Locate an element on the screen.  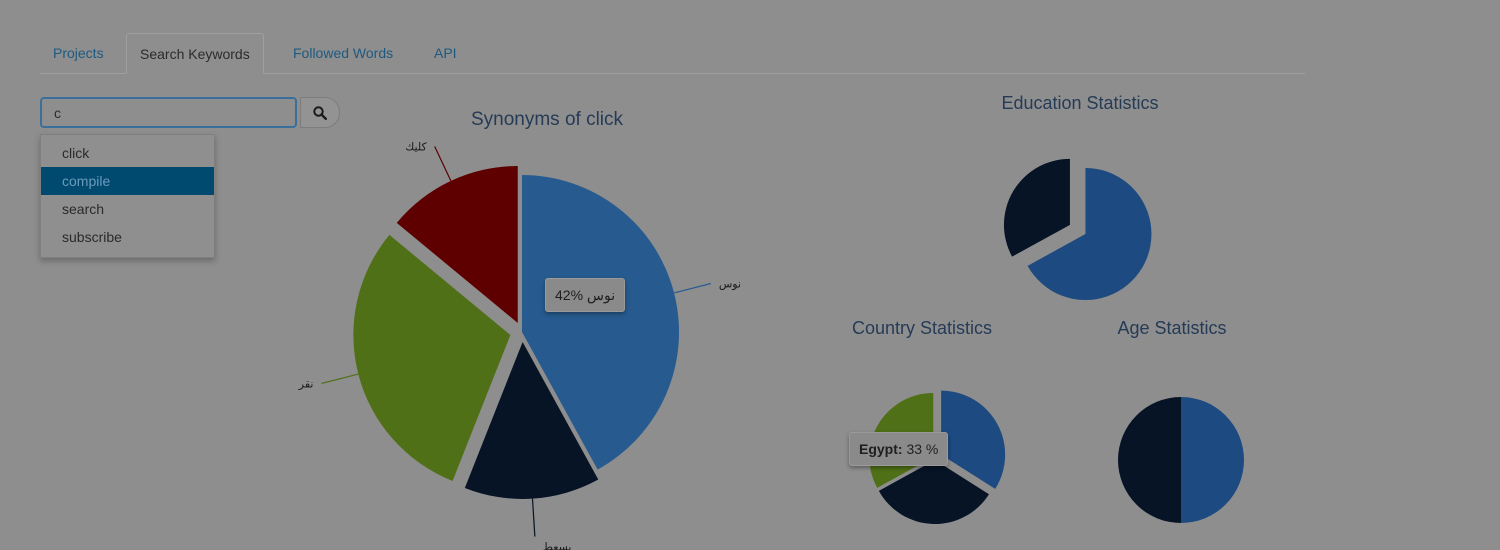
education-pie is located at coordinates (1077, 229).